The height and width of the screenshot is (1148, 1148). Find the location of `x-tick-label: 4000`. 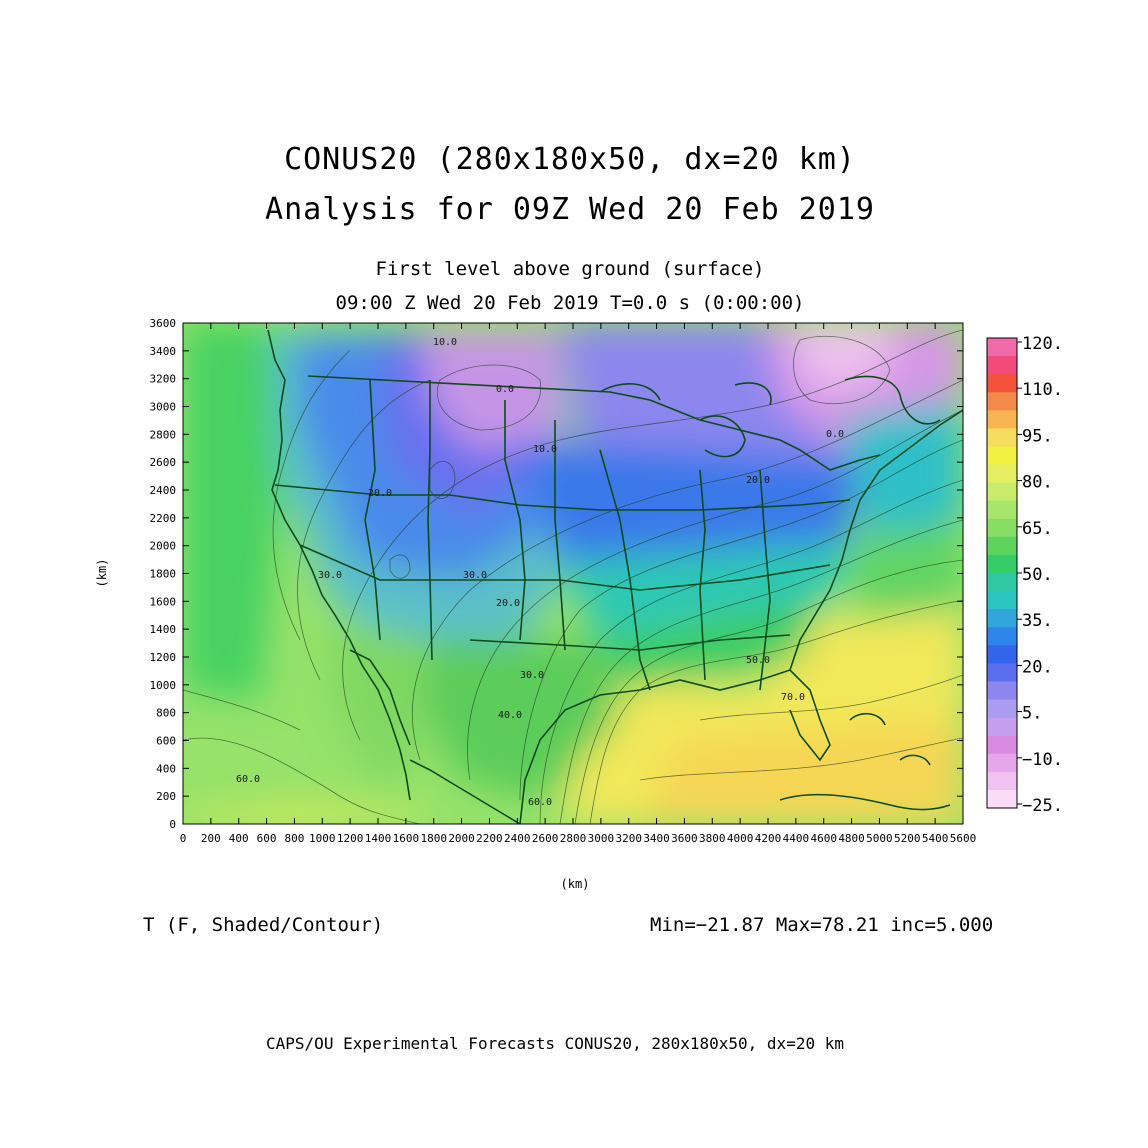

x-tick-label: 4000 is located at coordinates (740, 838).